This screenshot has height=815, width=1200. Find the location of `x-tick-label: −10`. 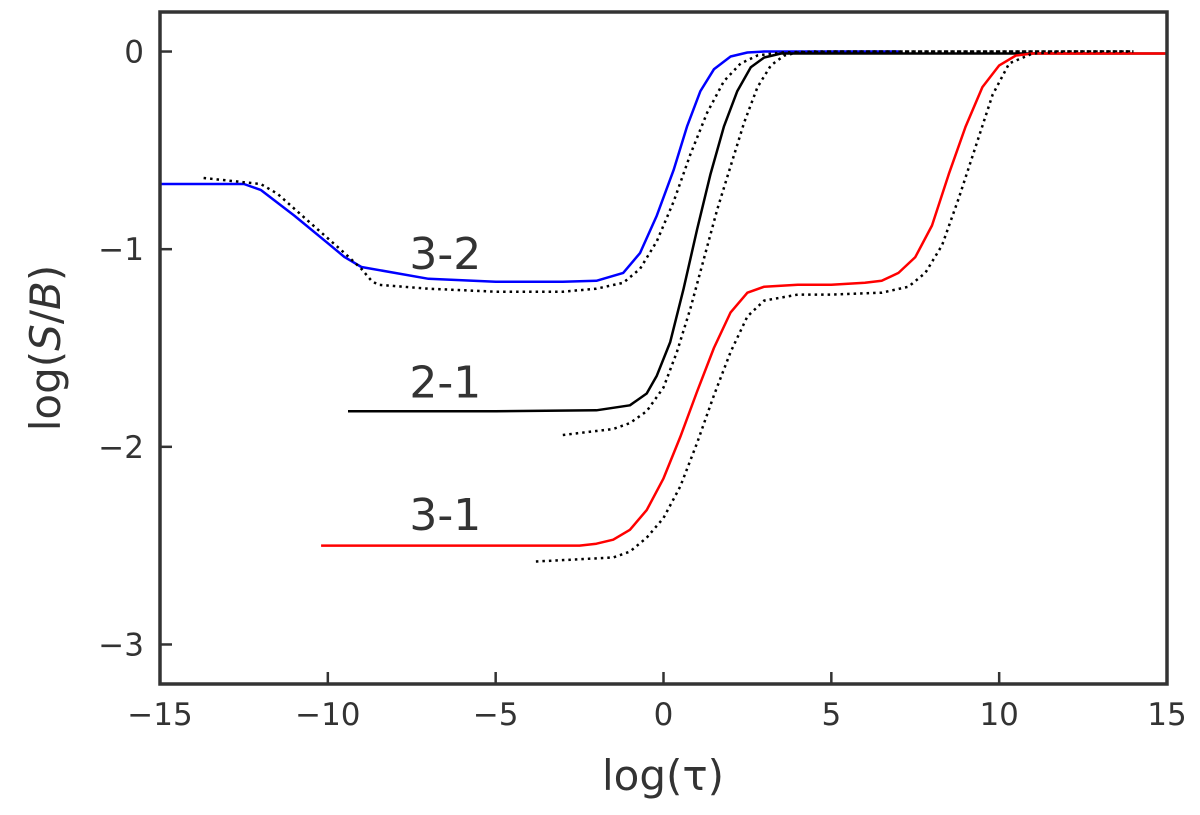

x-tick-label: −10 is located at coordinates (327, 715).